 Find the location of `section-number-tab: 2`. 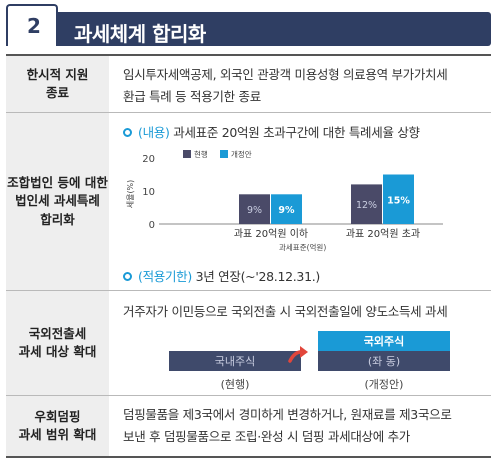

section-number-tab: 2 is located at coordinates (32, 25).